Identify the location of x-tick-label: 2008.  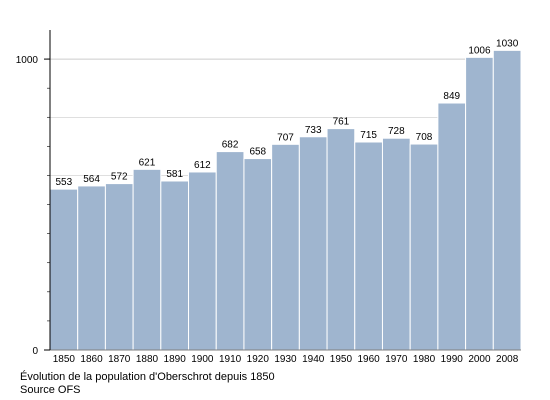
(507, 359).